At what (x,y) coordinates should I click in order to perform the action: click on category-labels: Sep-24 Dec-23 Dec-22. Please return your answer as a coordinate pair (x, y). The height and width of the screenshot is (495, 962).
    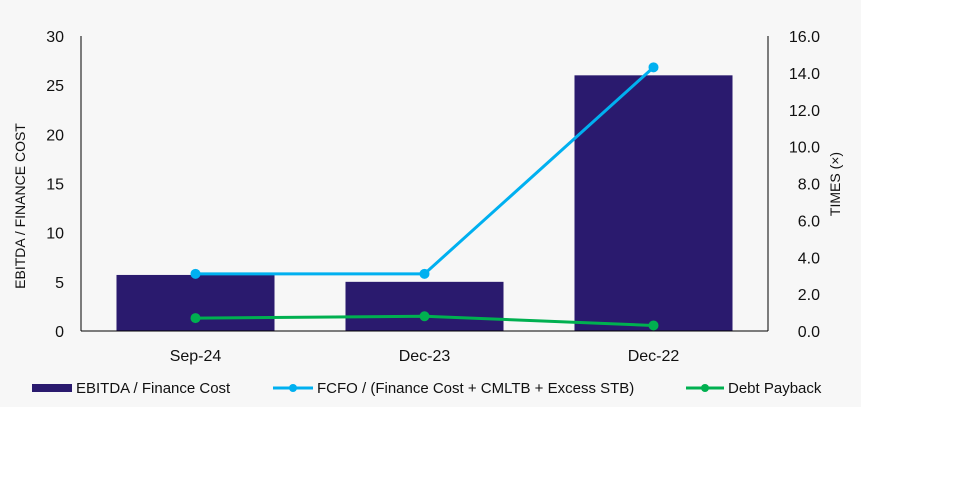
    Looking at the image, I should click on (425, 356).